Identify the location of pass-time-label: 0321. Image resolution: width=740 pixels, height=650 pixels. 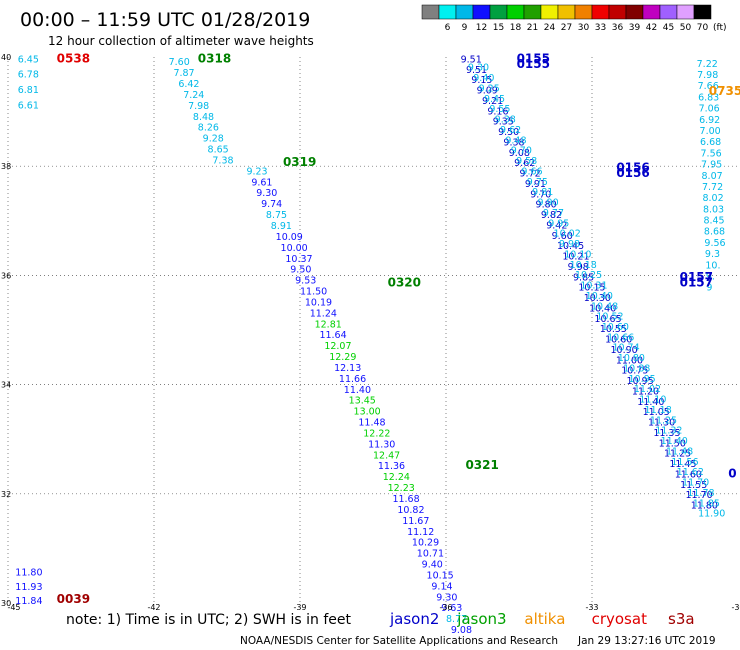
(481, 465).